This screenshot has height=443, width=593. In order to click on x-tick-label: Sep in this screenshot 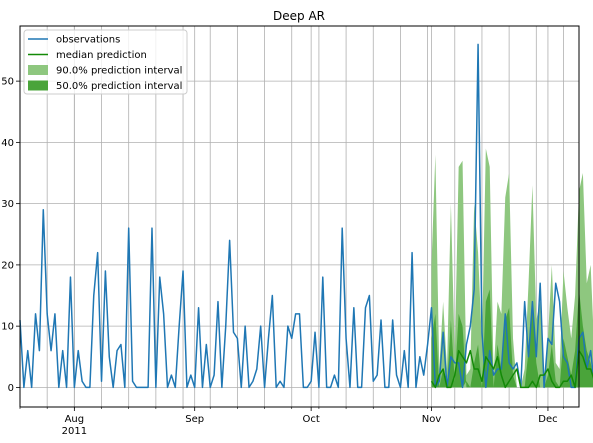, I will do `click(194, 419)`.